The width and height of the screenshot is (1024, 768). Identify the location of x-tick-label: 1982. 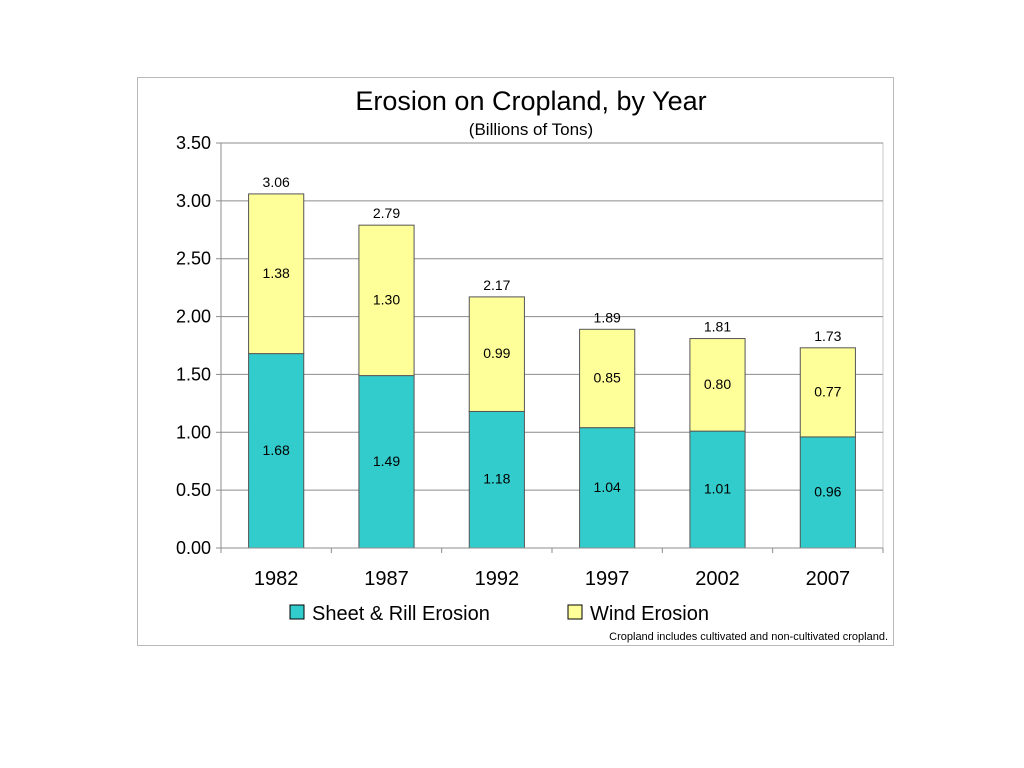
(276, 579).